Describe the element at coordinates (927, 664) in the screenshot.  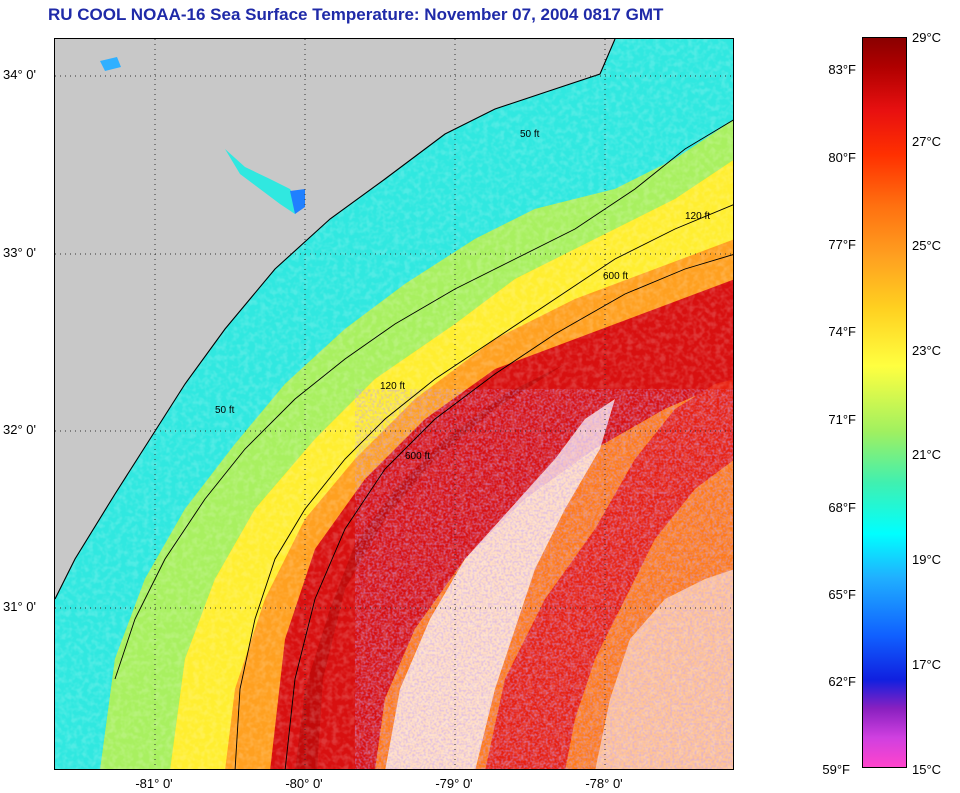
I see `colorbar-c-17: 17°C` at that location.